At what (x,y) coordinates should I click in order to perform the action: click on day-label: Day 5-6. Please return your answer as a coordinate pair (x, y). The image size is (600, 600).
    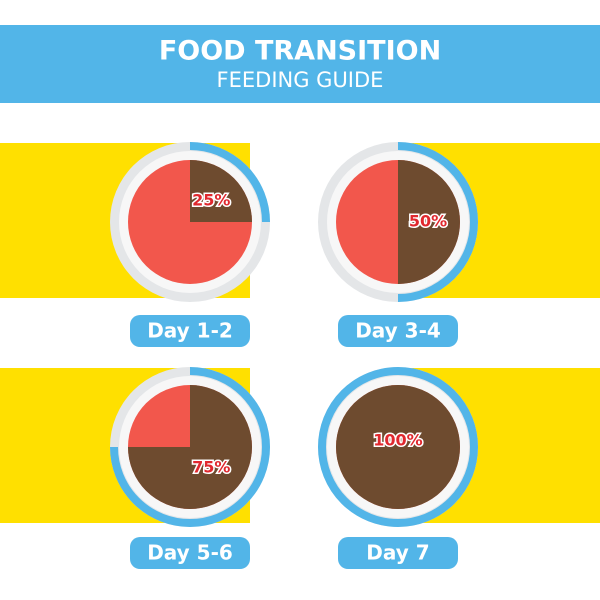
    Looking at the image, I should click on (190, 553).